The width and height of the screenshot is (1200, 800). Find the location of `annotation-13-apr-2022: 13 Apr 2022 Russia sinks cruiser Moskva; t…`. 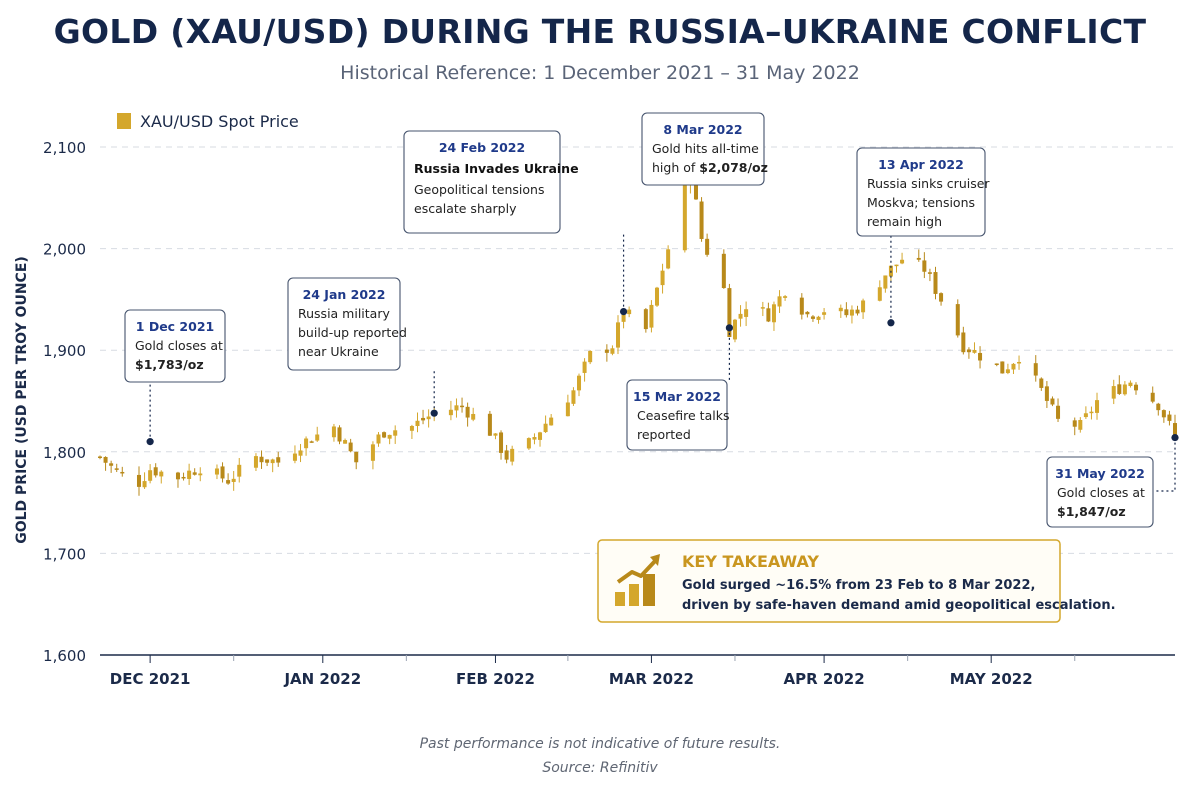

annotation-13-apr-2022: 13 Apr 2022 Russia sinks cruiser Moskva; t… is located at coordinates (923, 237).